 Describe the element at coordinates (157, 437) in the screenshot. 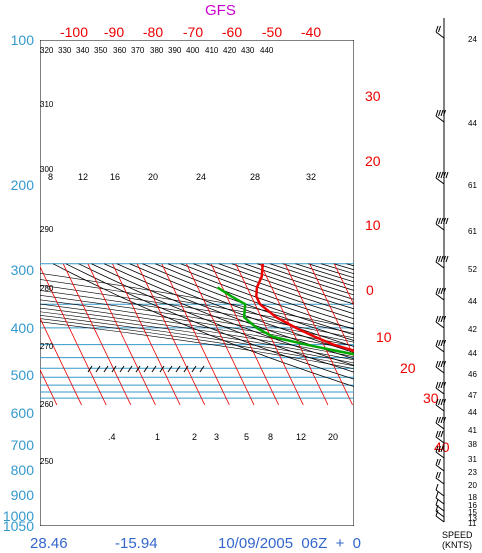

I see `mixing-ratio-label-bottom: 1` at that location.